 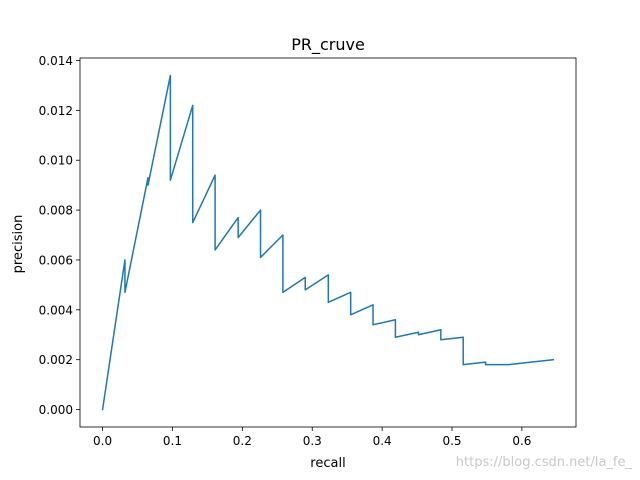 What do you see at coordinates (56, 61) in the screenshot?
I see `y-tick-label: 0.014` at bounding box center [56, 61].